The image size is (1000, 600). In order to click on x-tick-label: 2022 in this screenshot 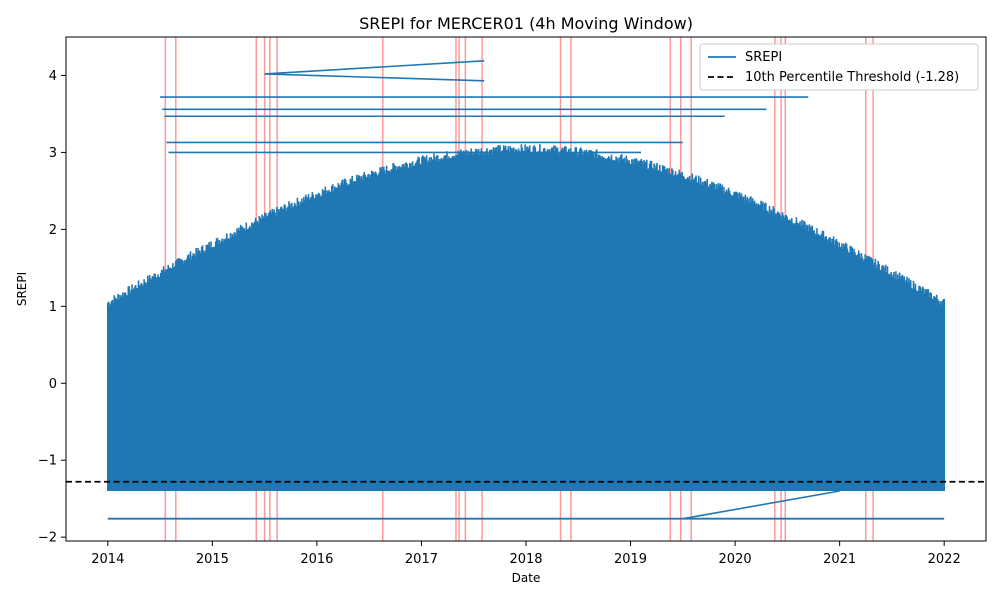, I will do `click(944, 559)`.